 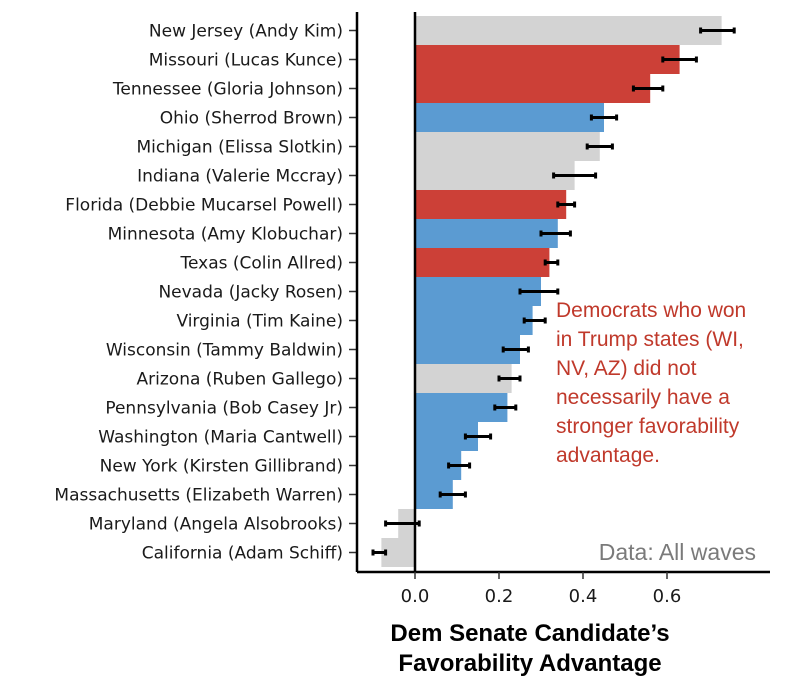 I want to click on category-label: California (Adam Schiff), so click(x=242, y=554).